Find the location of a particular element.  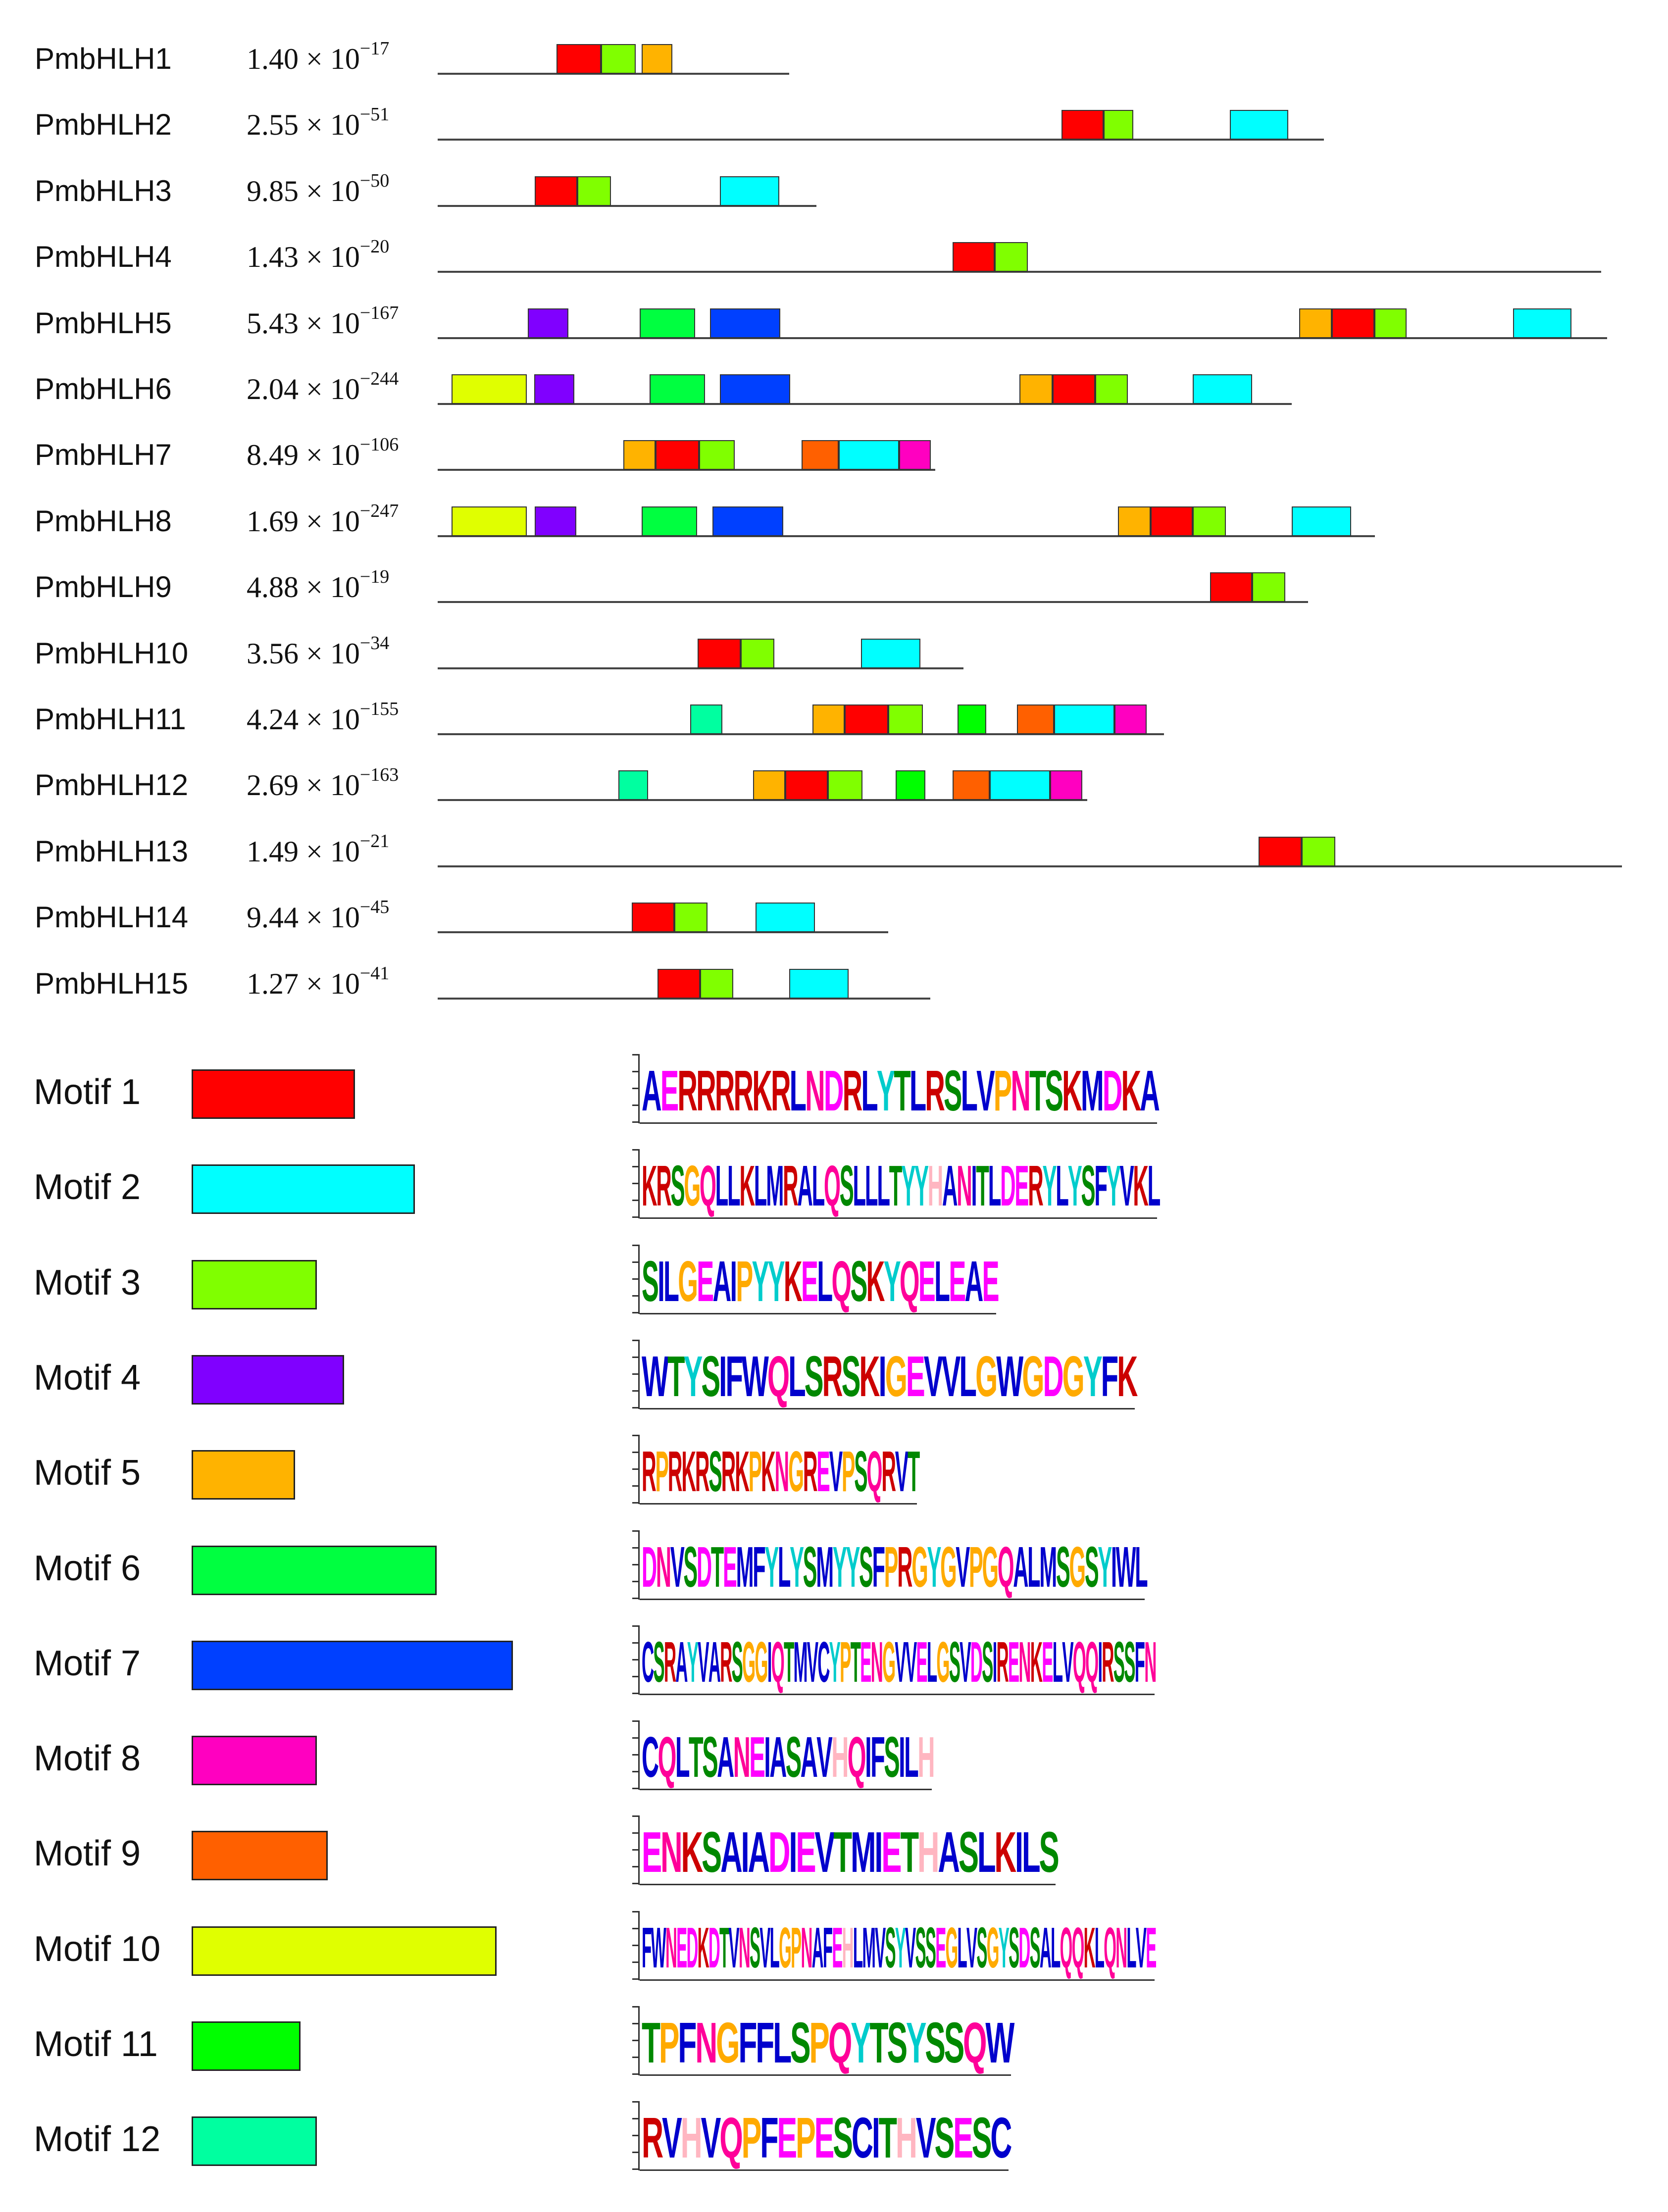

motif-1-box is located at coordinates (556, 191).